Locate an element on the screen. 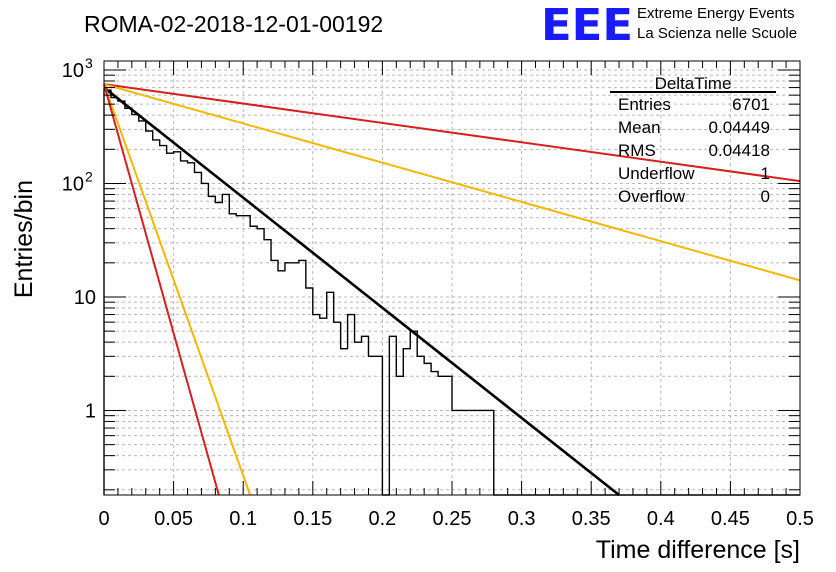 The height and width of the screenshot is (572, 836). stats-label-underflow: Underflow is located at coordinates (656, 173).